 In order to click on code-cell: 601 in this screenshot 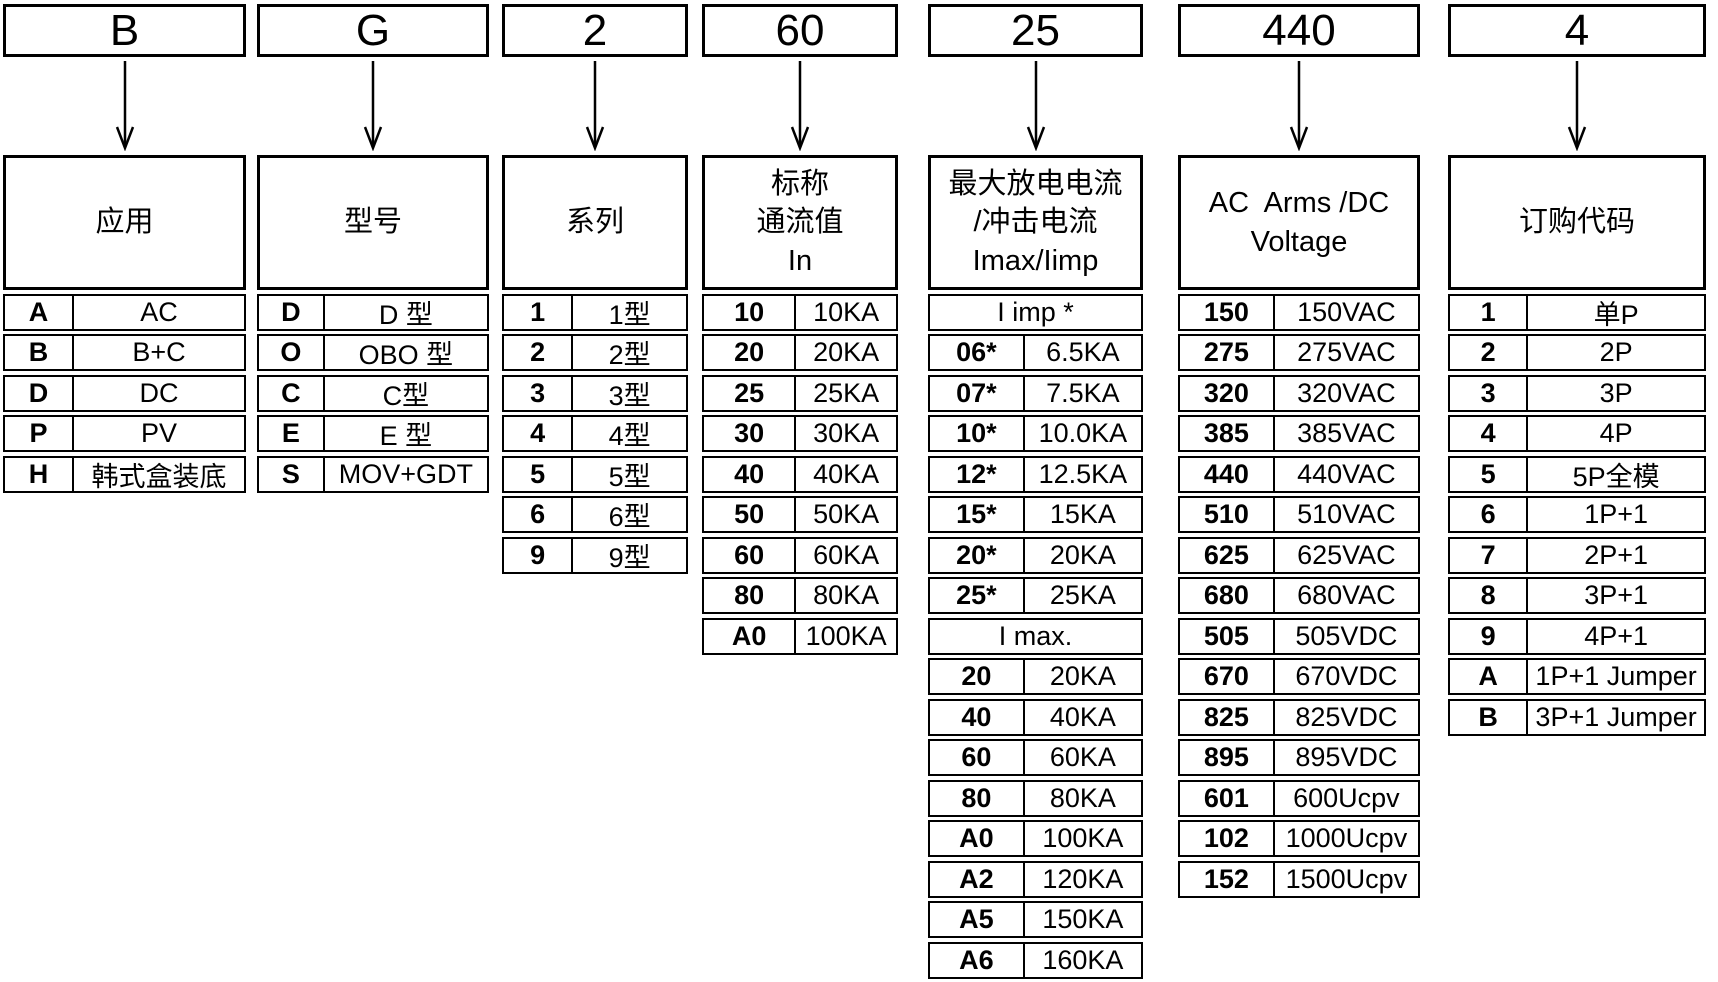, I will do `click(1227, 798)`.